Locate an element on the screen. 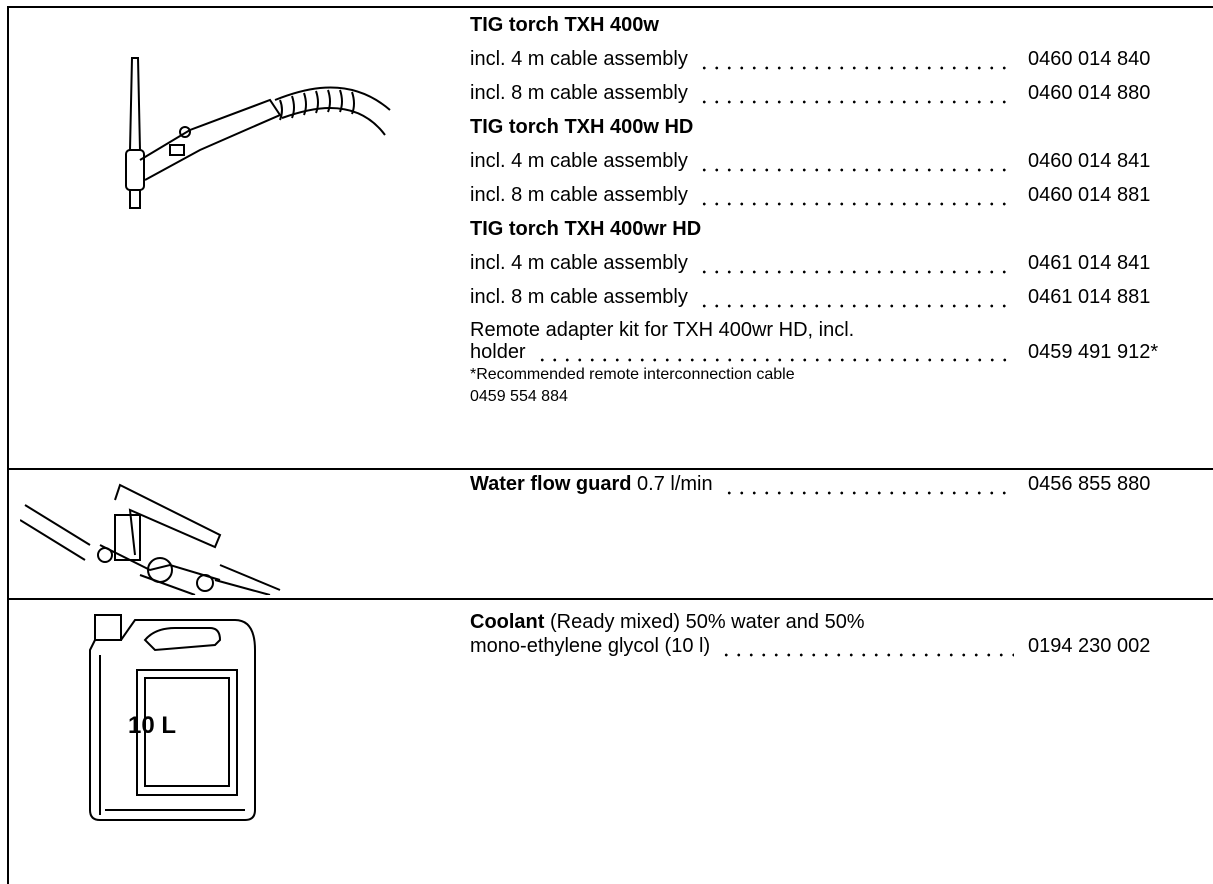  entry-label: Water flow guard 0.7 l/min is located at coordinates (591, 484).